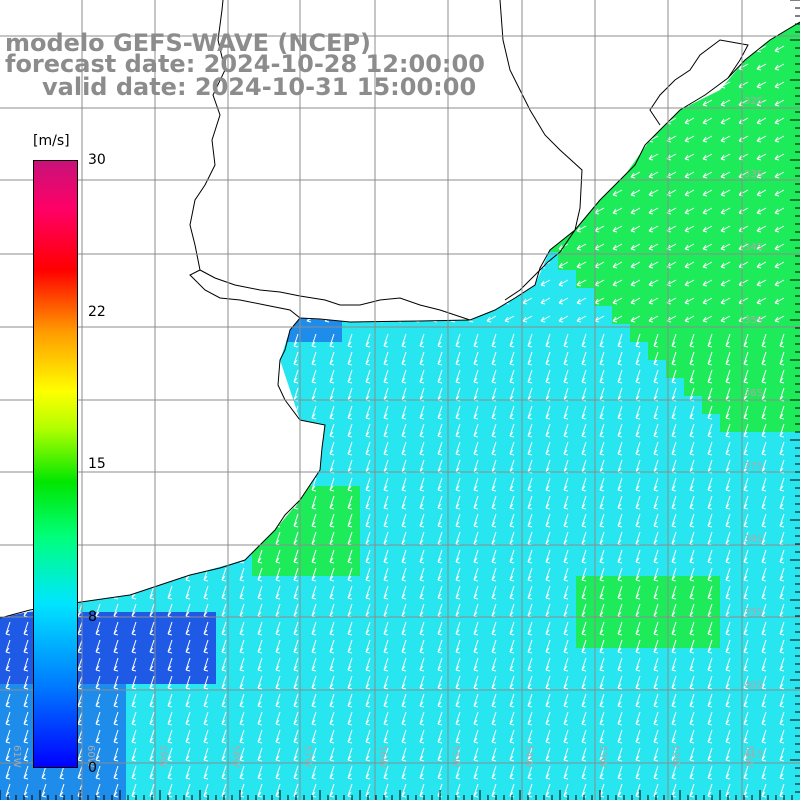 The height and width of the screenshot is (800, 800). I want to click on lon-label: 52W, so click(675, 756).